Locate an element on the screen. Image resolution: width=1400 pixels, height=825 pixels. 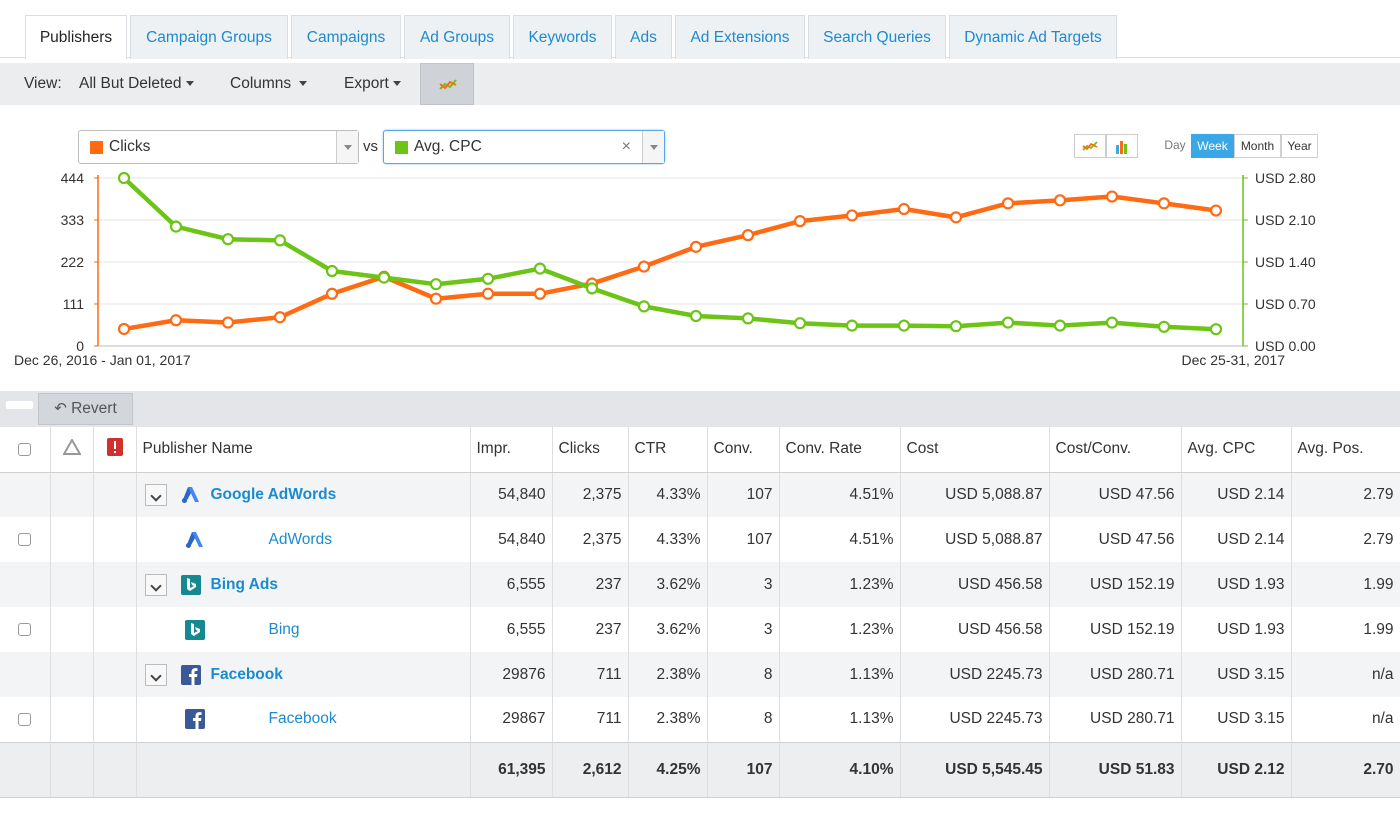
publisher-group-name: Facebook is located at coordinates (246, 674).